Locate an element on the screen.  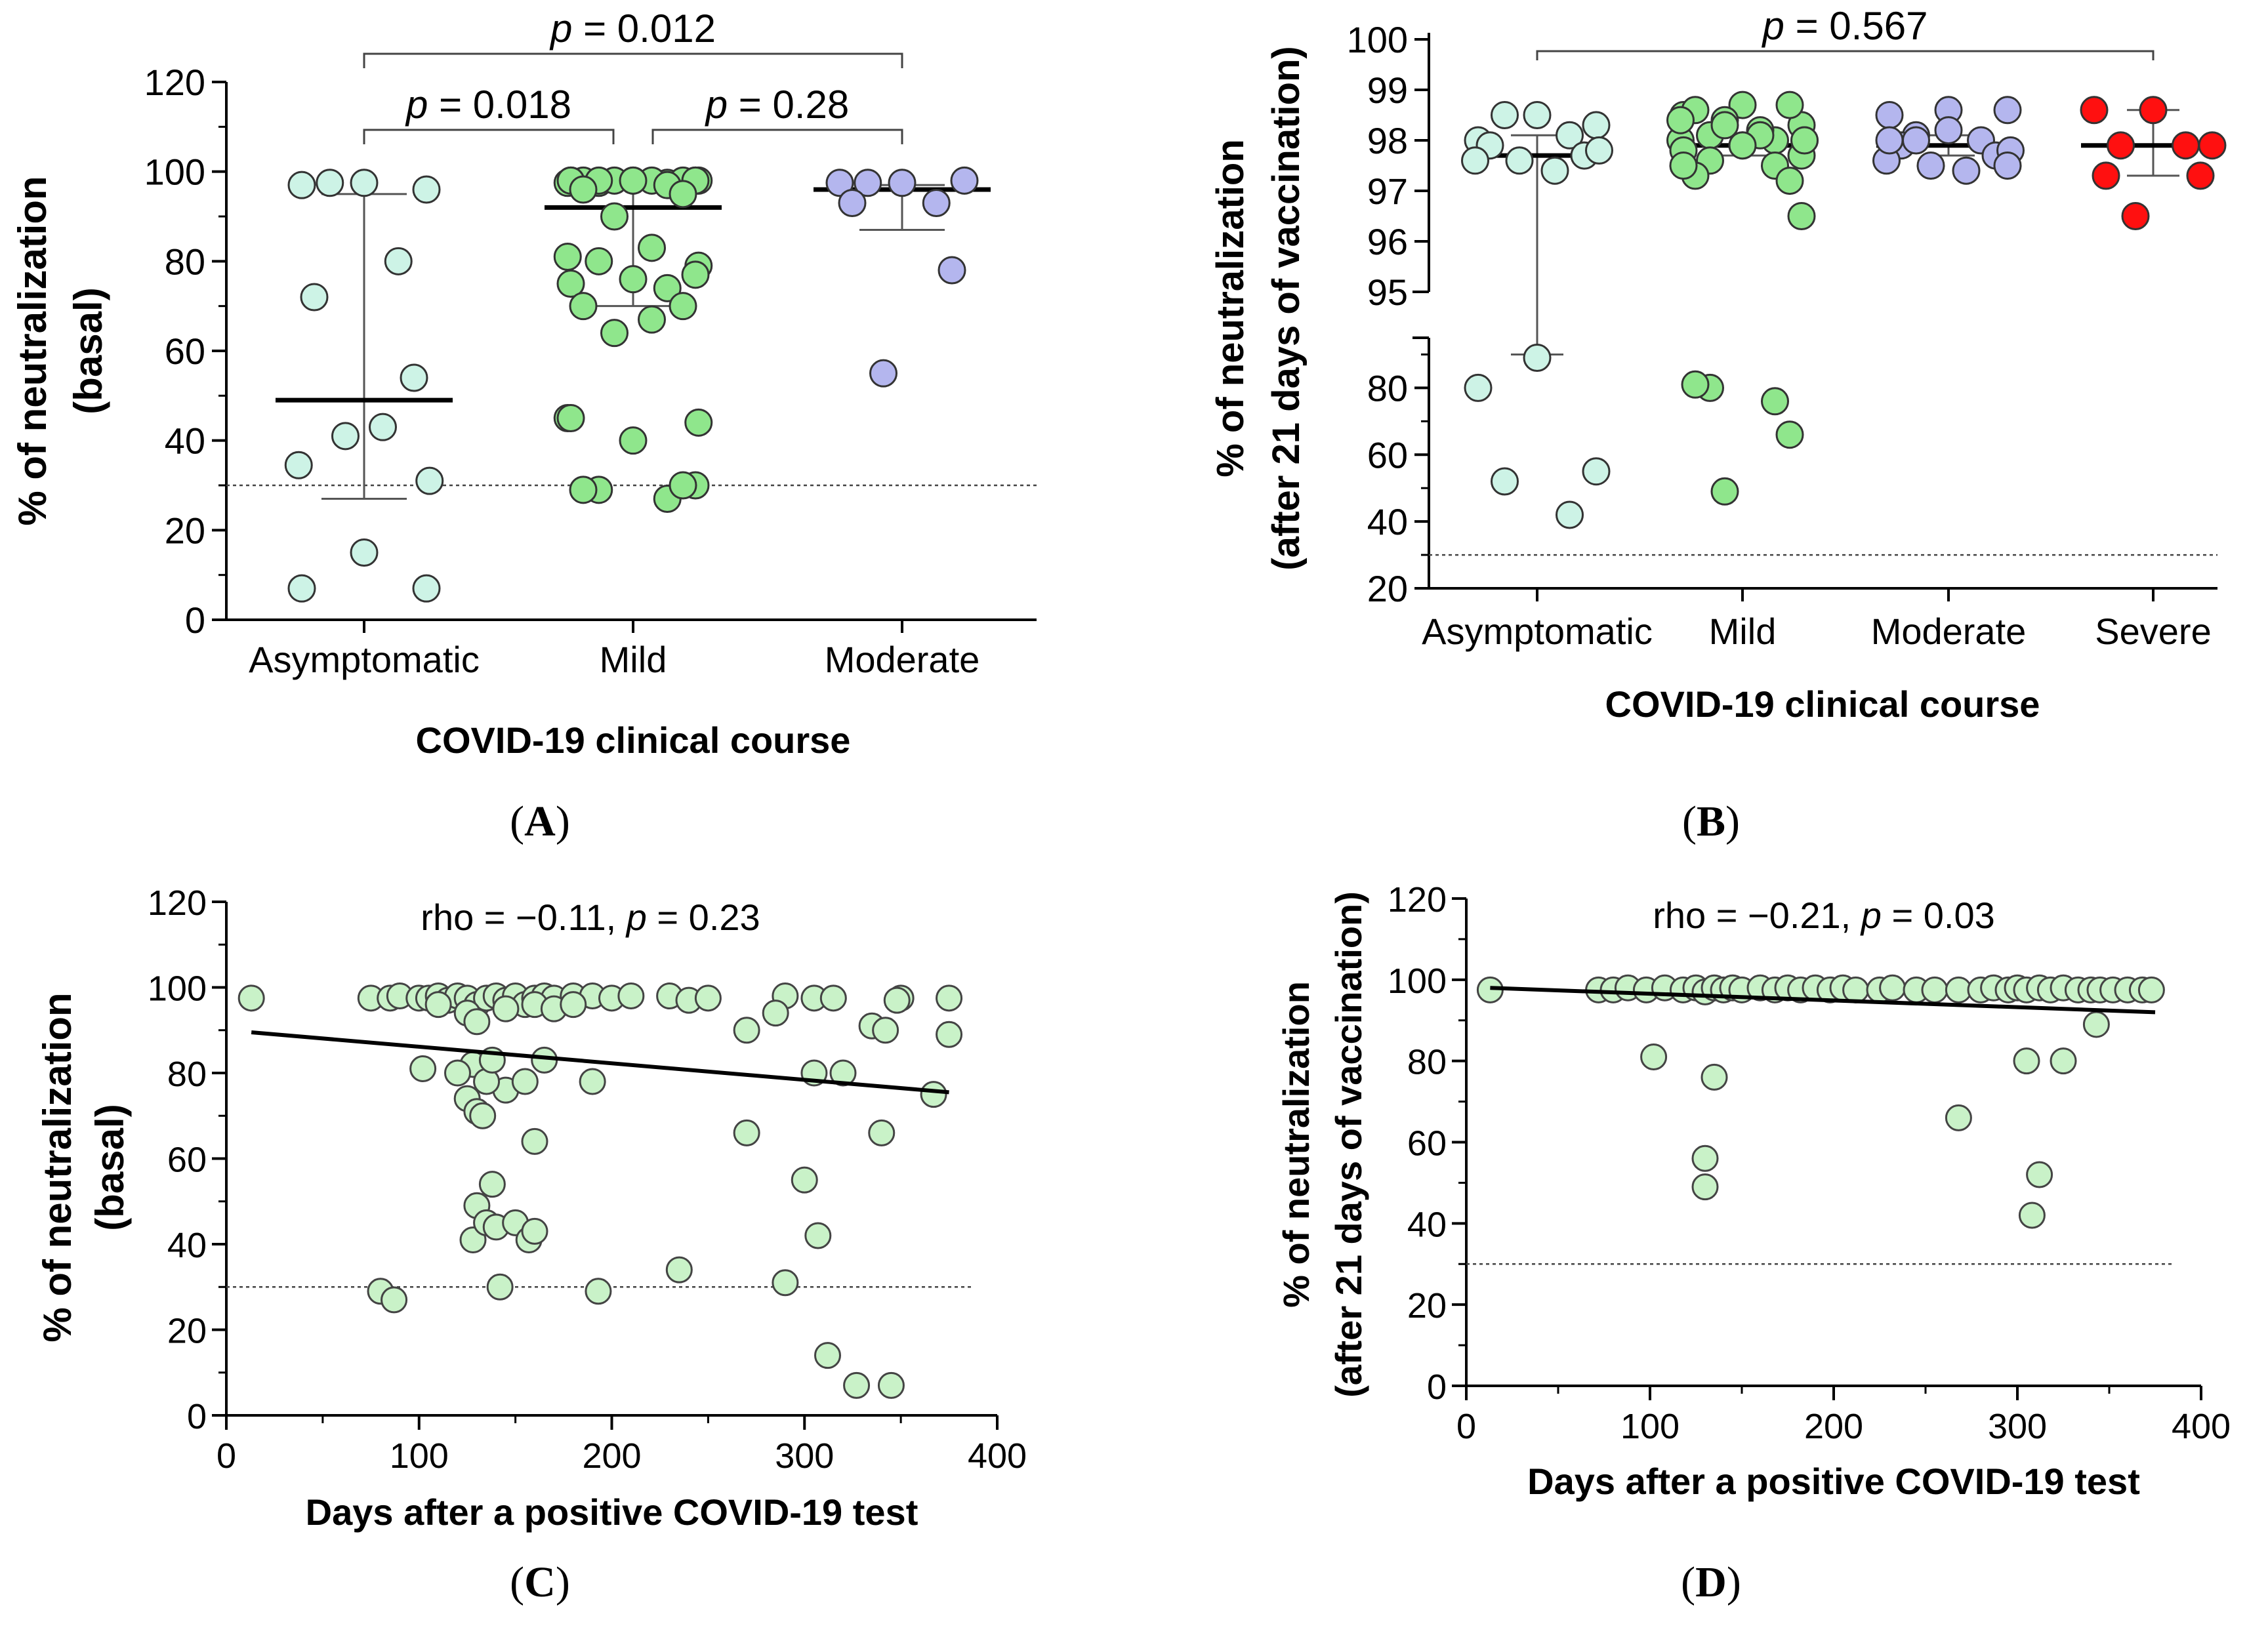
panel-label-c: (C) is located at coordinates (540, 1582).